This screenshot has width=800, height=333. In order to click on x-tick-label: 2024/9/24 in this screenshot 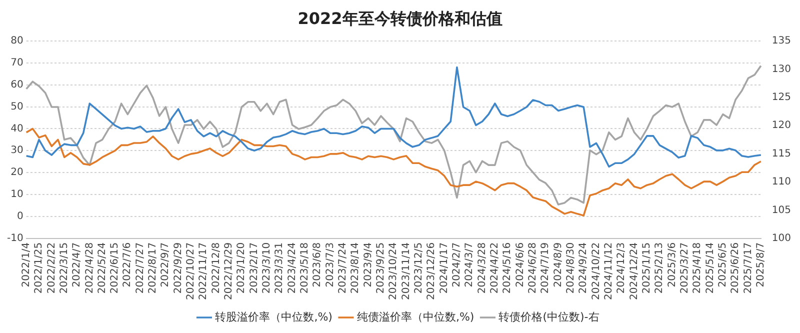, I will do `click(584, 268)`.